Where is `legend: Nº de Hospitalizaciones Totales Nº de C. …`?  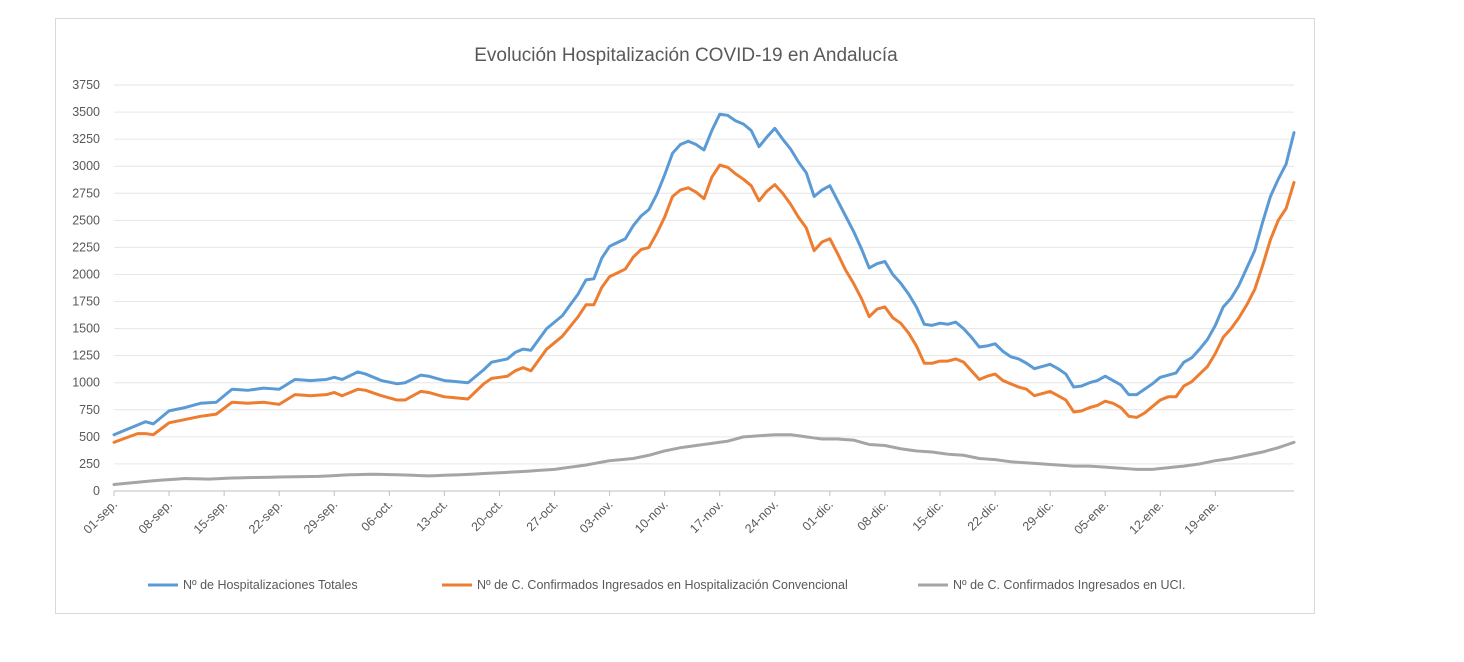 legend: Nº de Hospitalizaciones Totales Nº de C. … is located at coordinates (666, 585).